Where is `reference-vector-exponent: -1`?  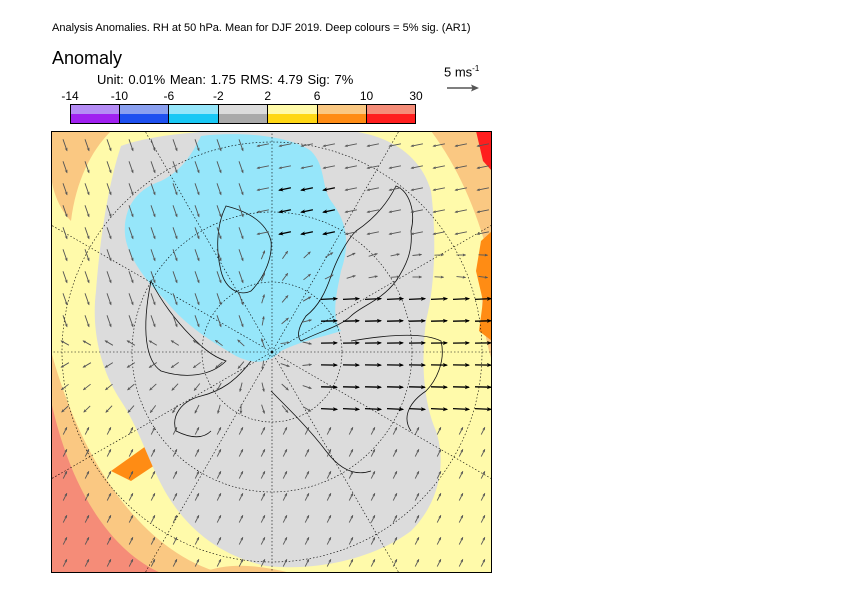 reference-vector-exponent: -1 is located at coordinates (476, 68).